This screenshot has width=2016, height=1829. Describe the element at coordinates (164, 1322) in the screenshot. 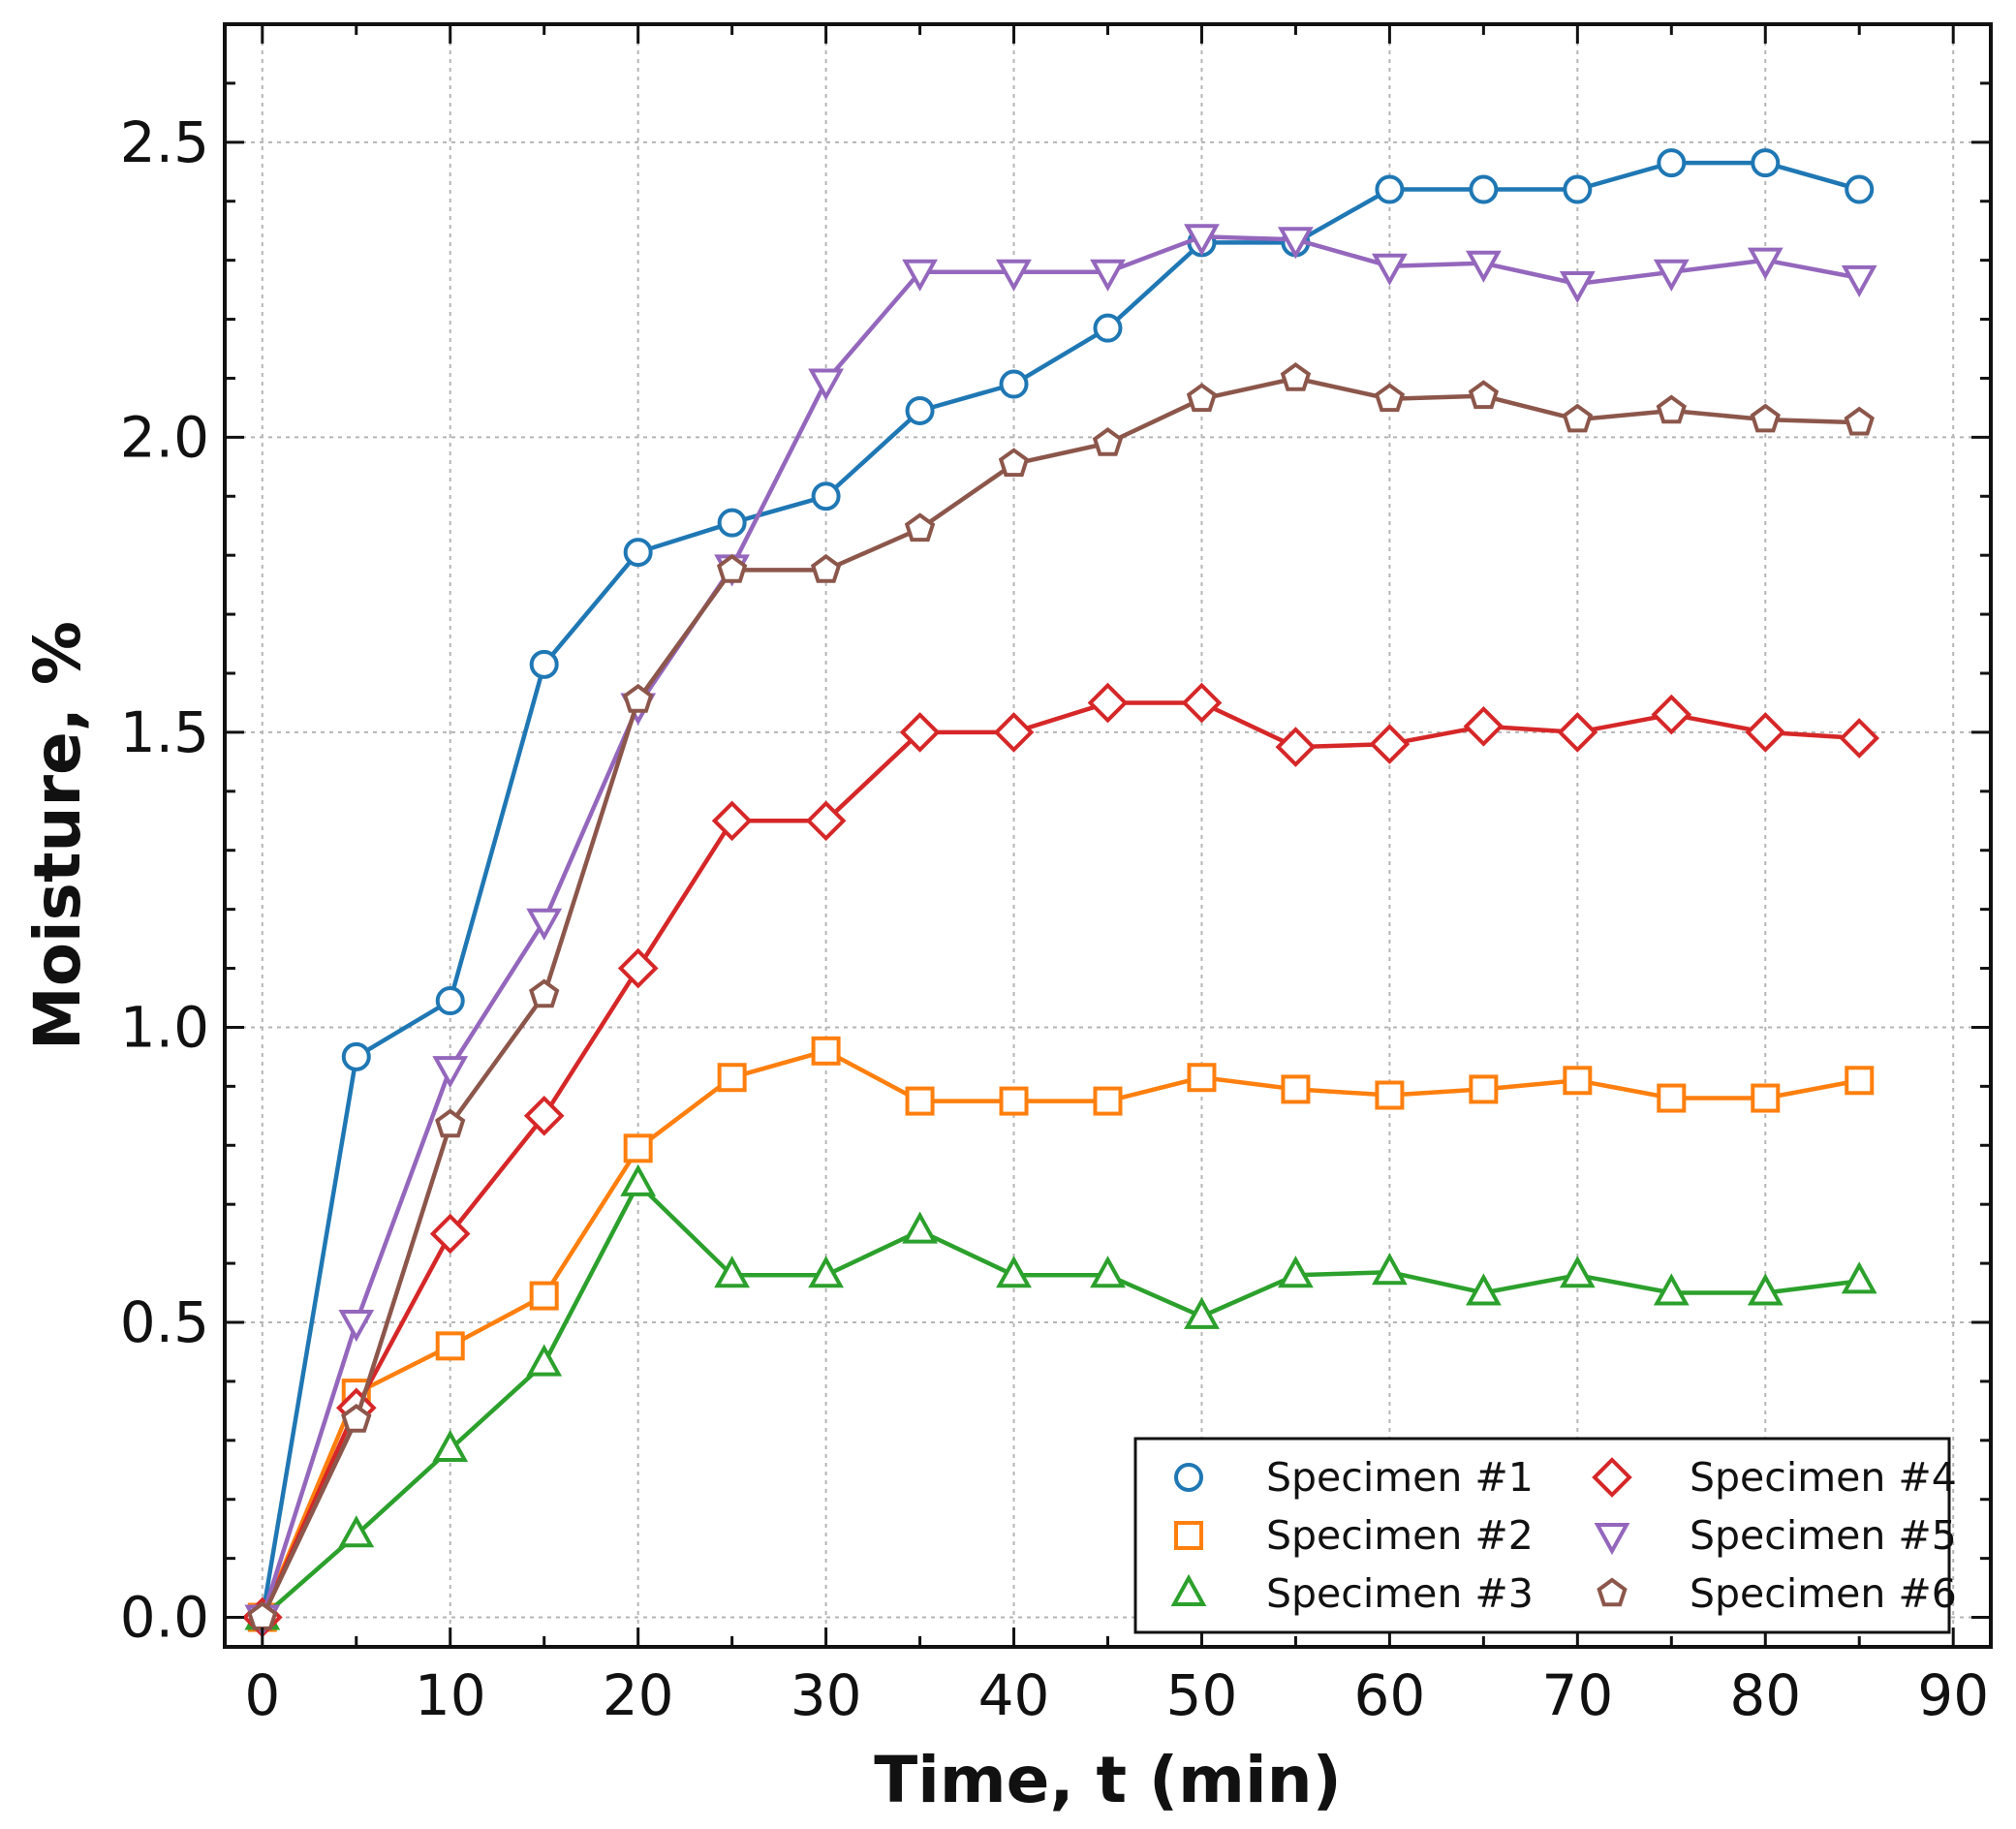

I see `y-tick-label: 0.5` at that location.